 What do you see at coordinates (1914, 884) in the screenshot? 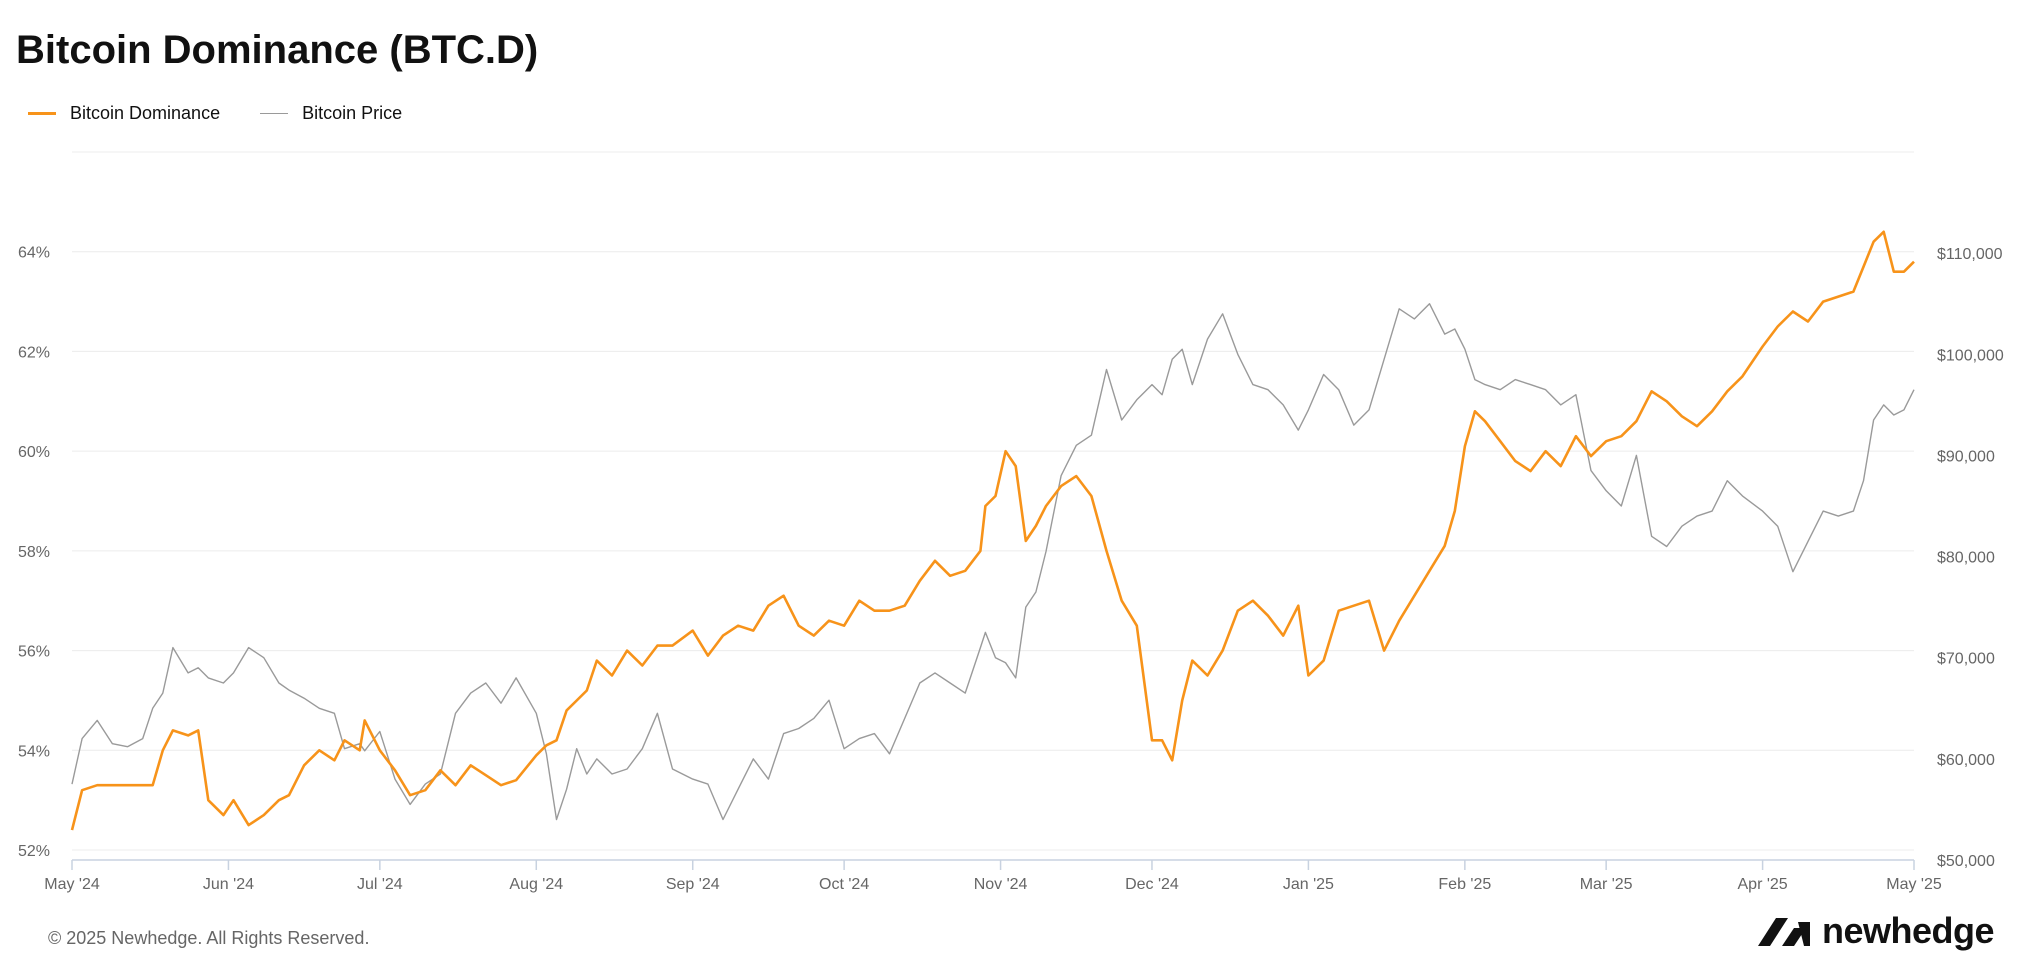
I see `x-tick-label: May '25` at bounding box center [1914, 884].